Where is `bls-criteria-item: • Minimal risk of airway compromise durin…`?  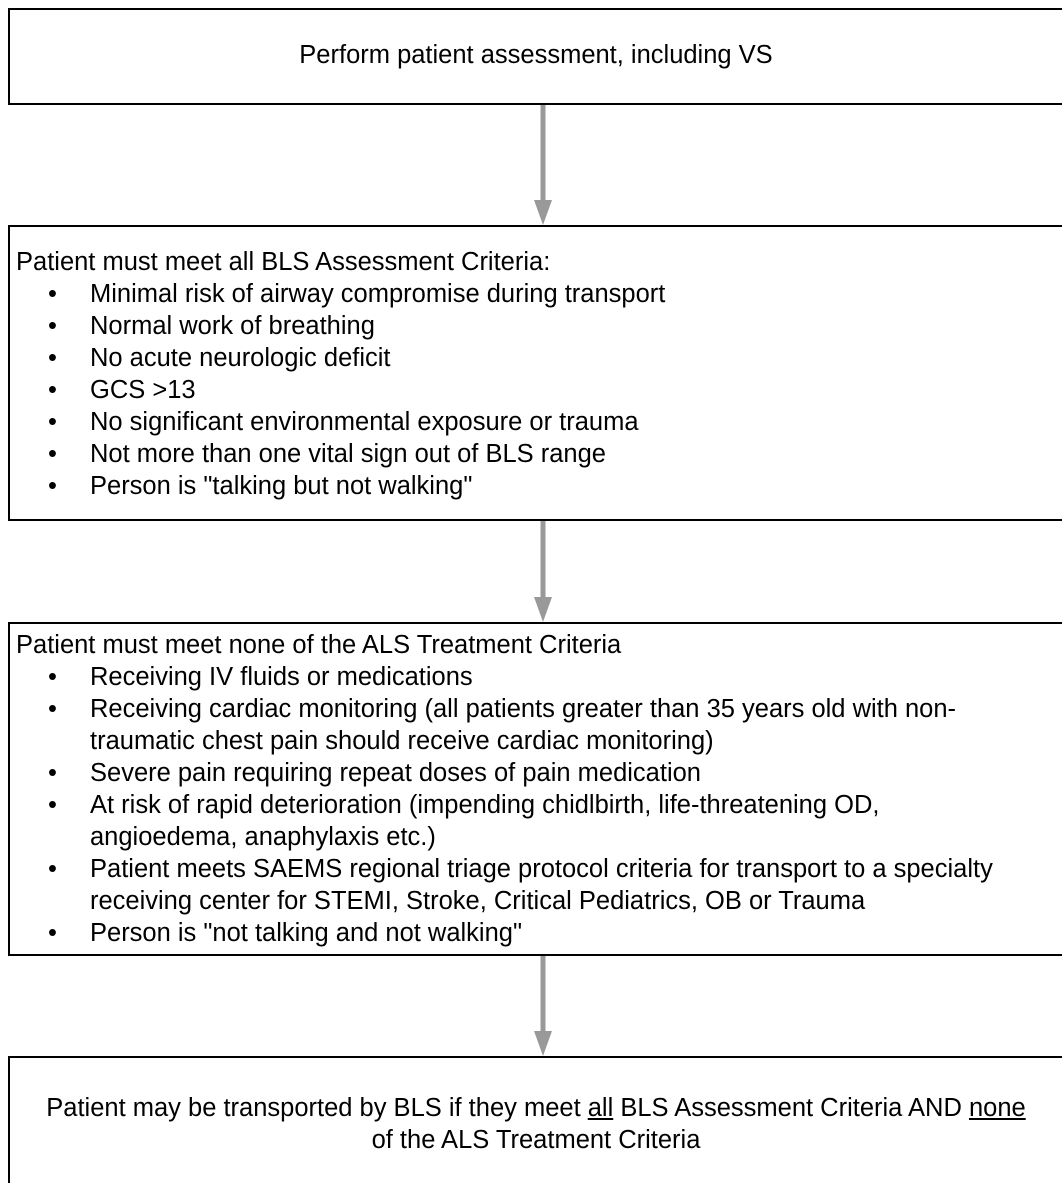 bls-criteria-item: • Minimal risk of airway compromise durin… is located at coordinates (357, 294).